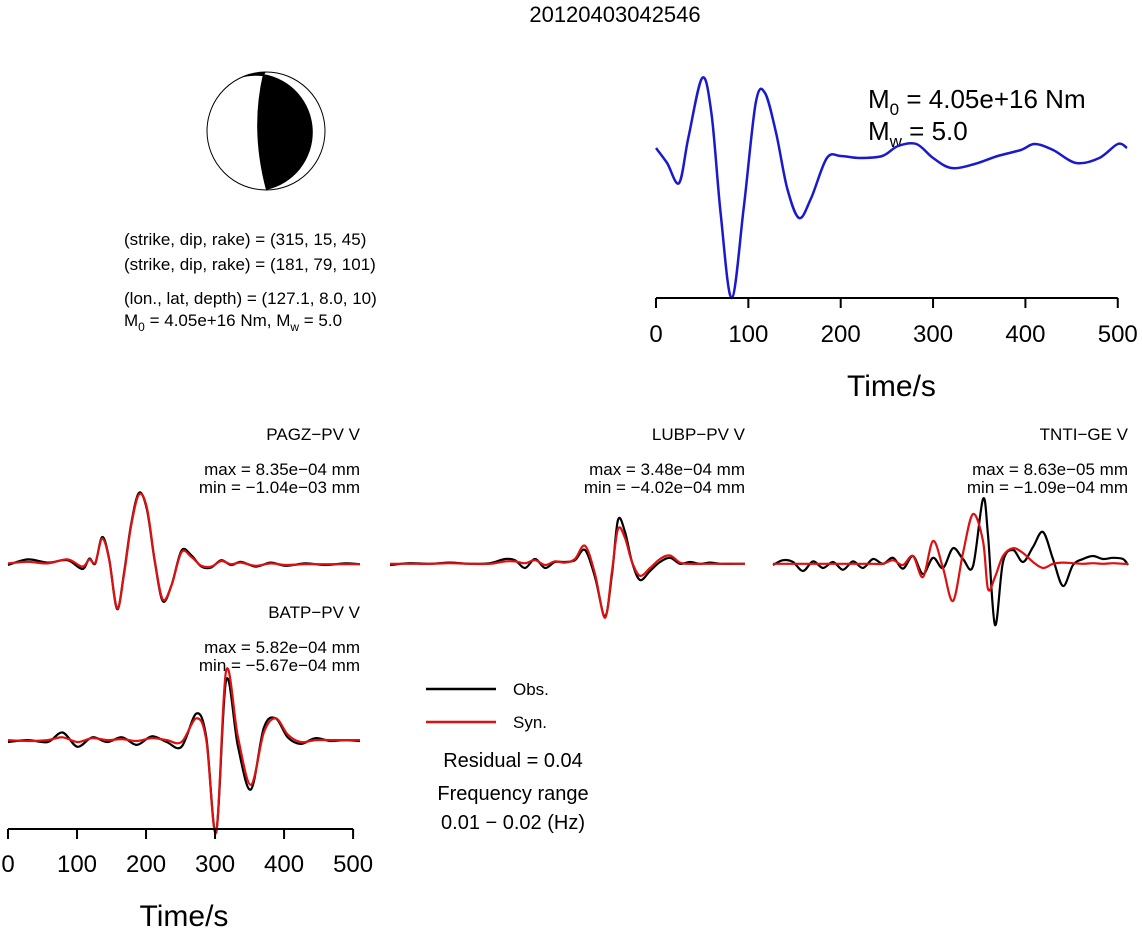 This screenshot has width=1142, height=928. I want to click on event-moment: M0 = 4.05e+16 Nm, Mw = 5.0, so click(233, 322).